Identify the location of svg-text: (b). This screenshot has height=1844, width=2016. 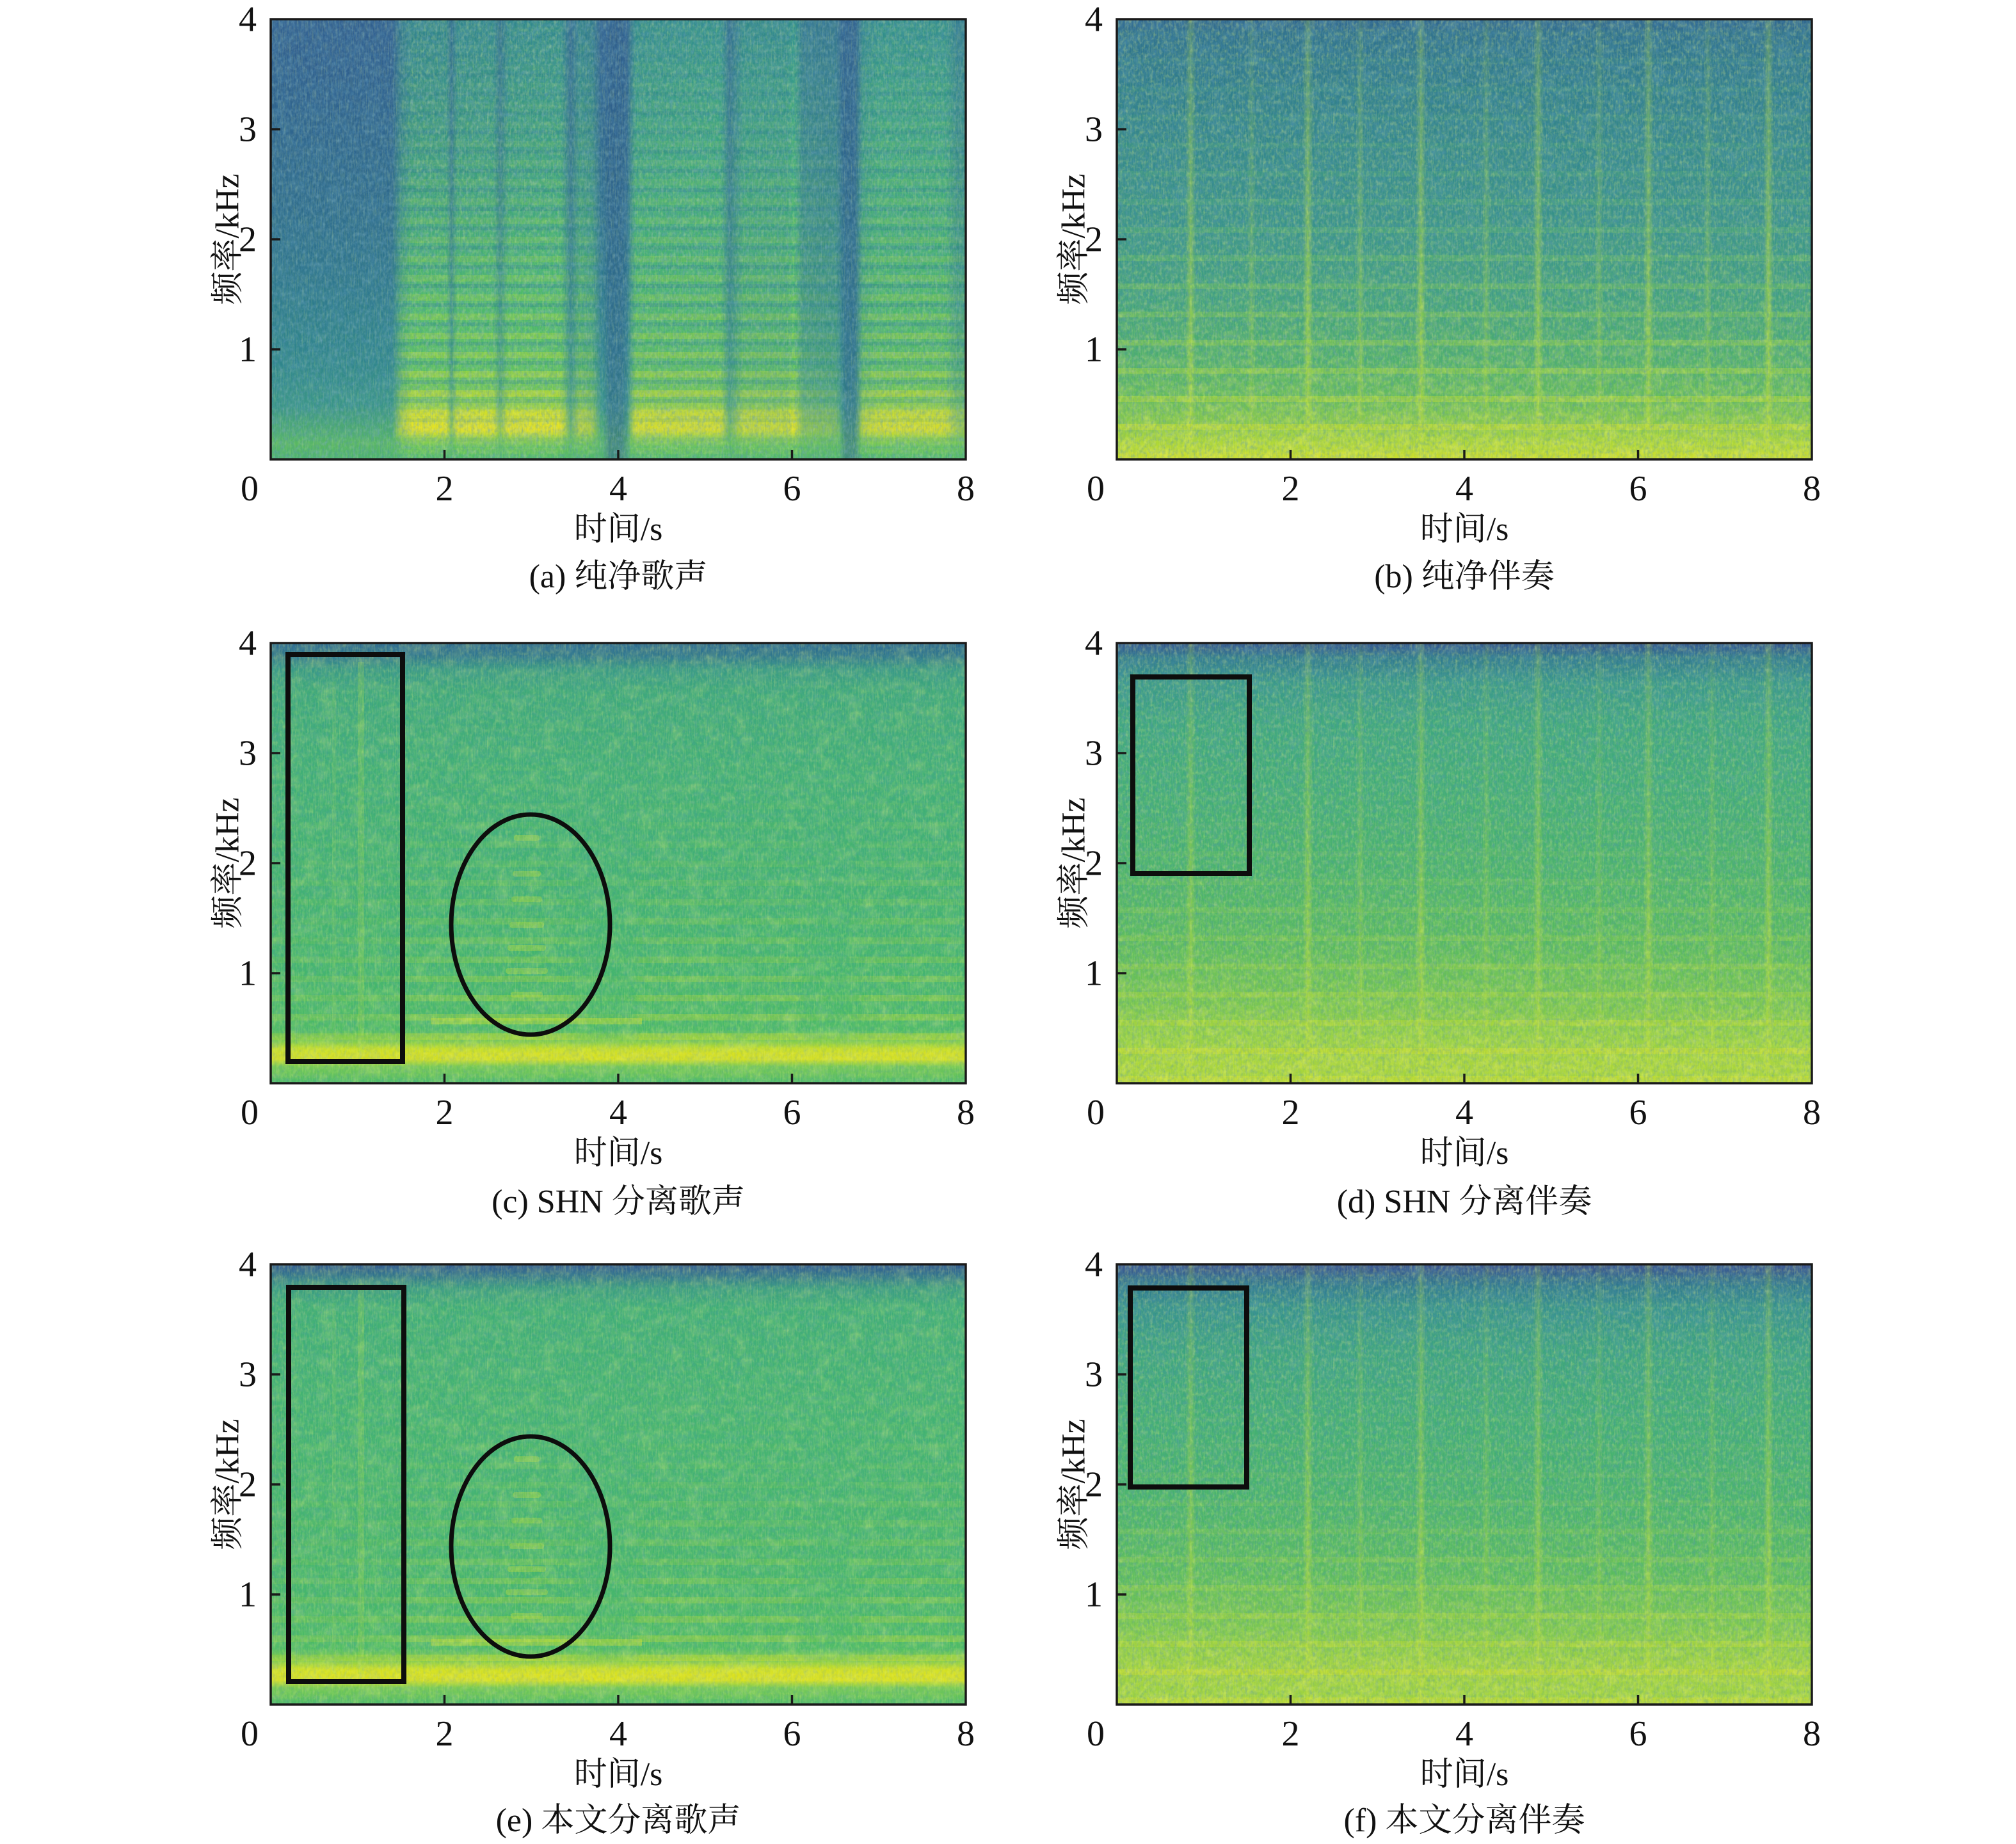
(1393, 577).